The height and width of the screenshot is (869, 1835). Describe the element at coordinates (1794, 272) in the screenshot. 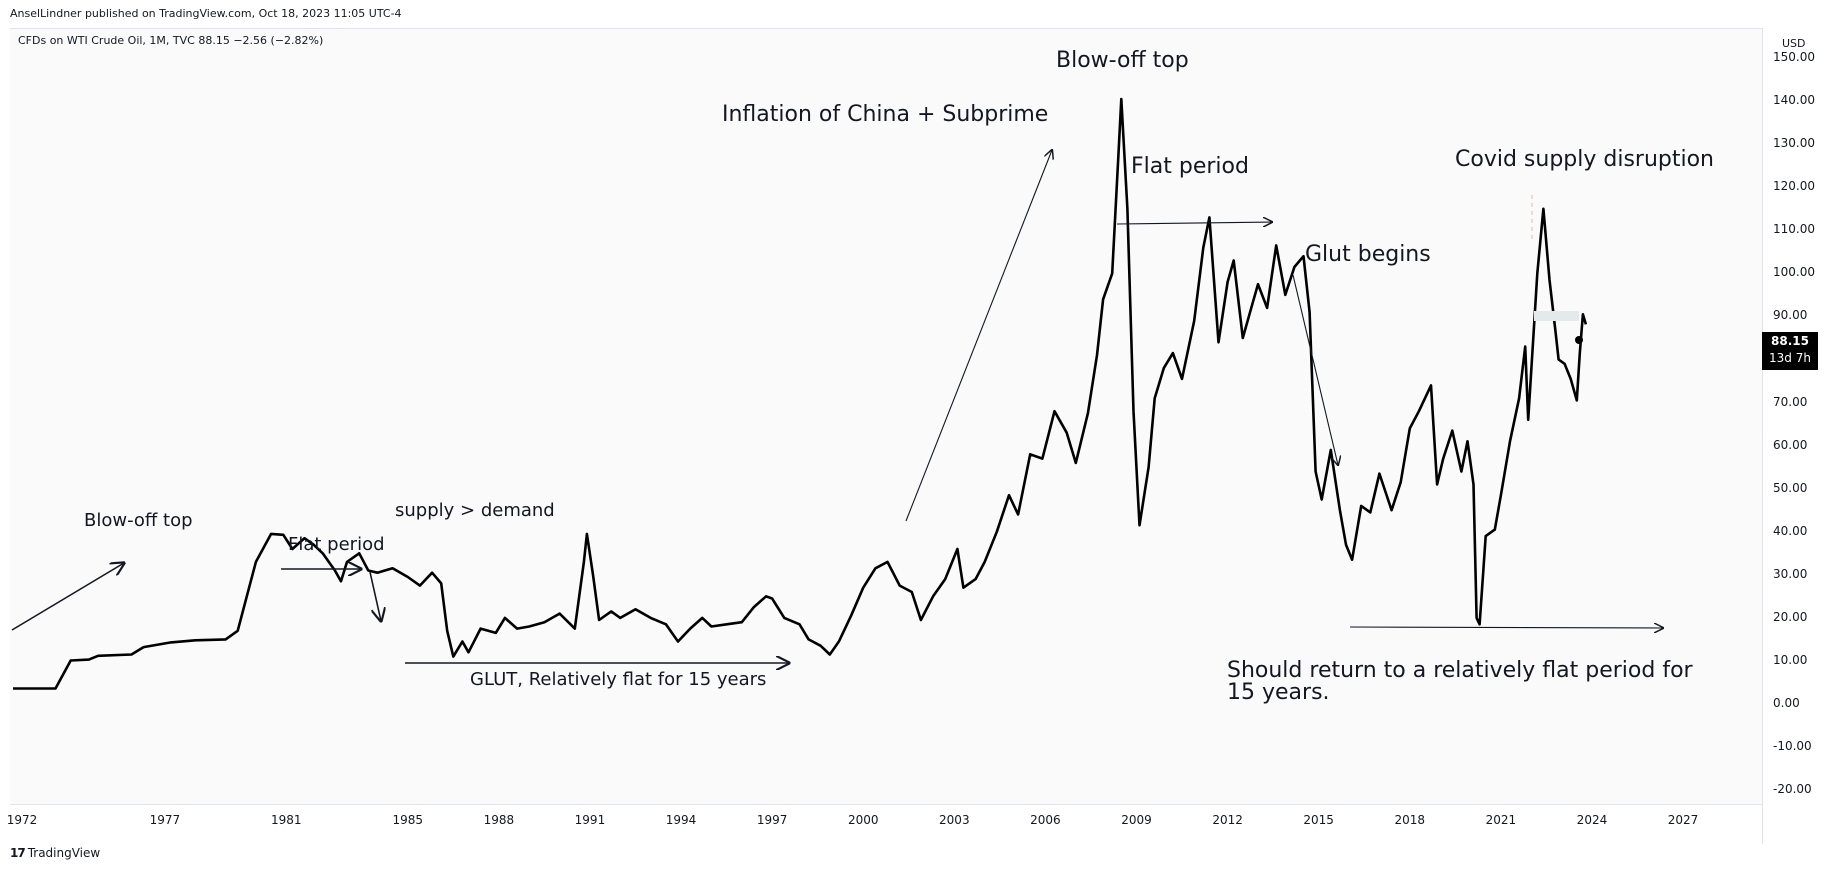

I see `price-tick-label: 100.00` at that location.